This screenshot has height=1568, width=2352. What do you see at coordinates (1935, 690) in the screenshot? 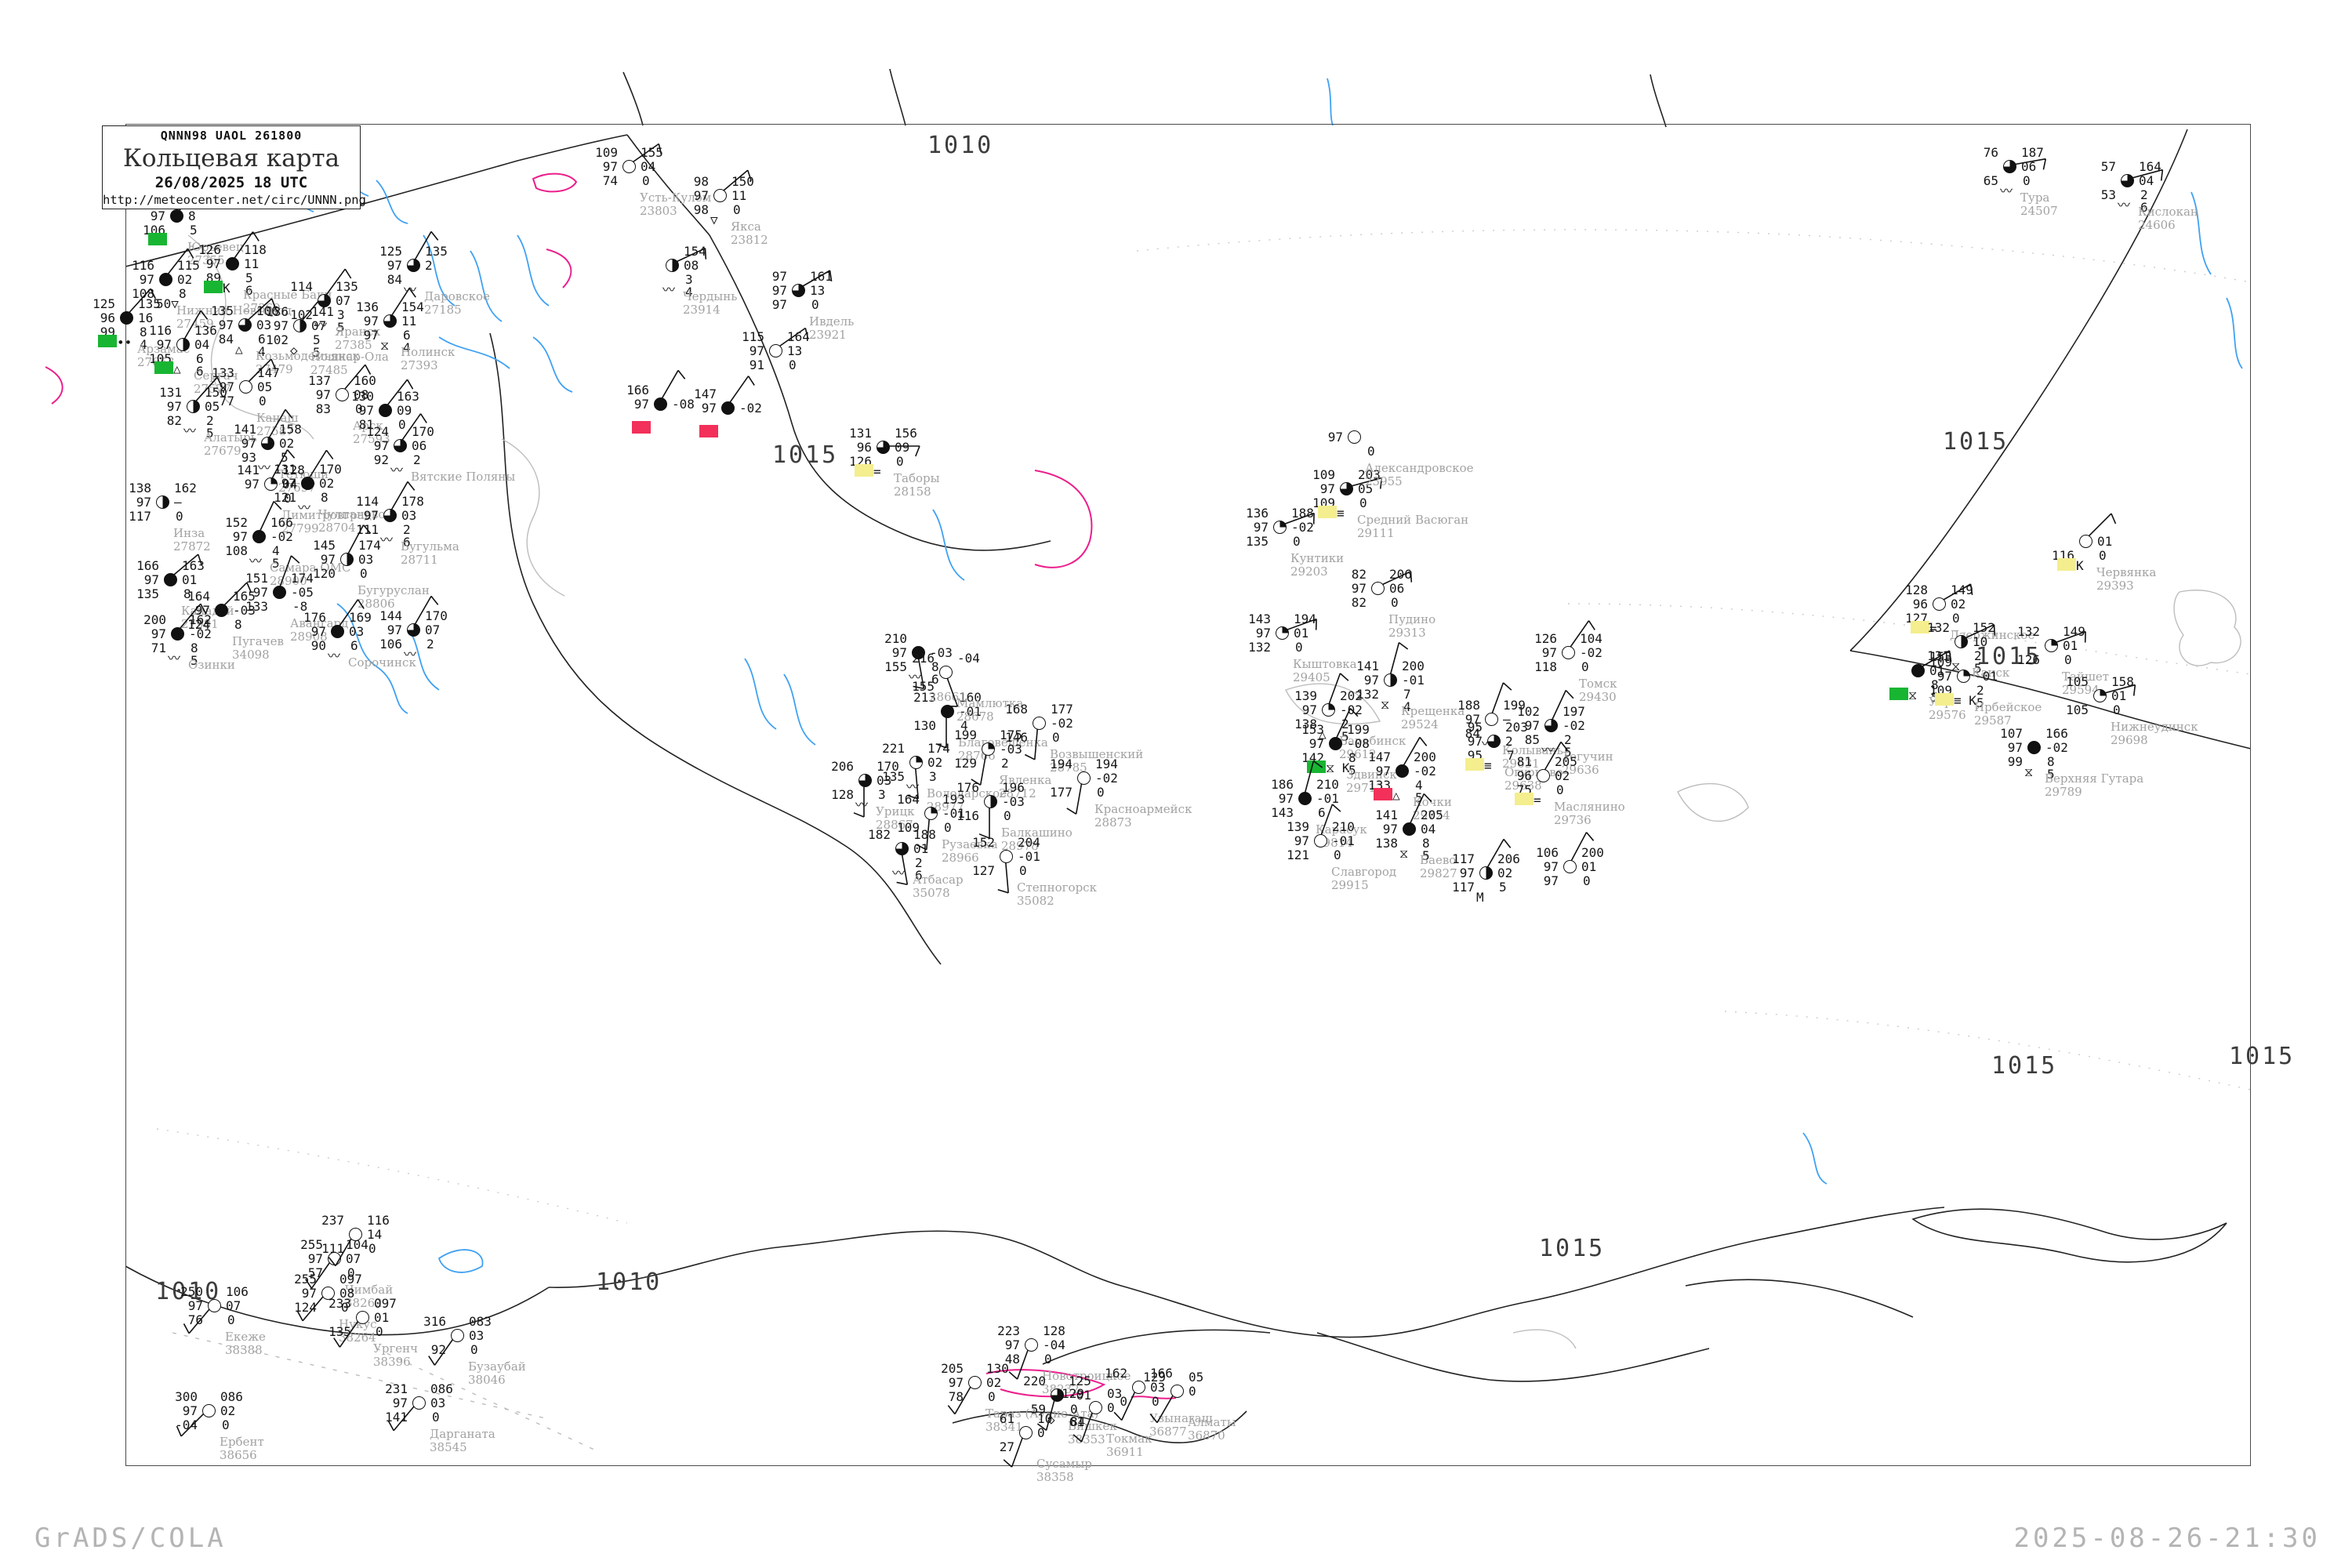
I see `station-cloud-amount: 8 5` at bounding box center [1935, 690].